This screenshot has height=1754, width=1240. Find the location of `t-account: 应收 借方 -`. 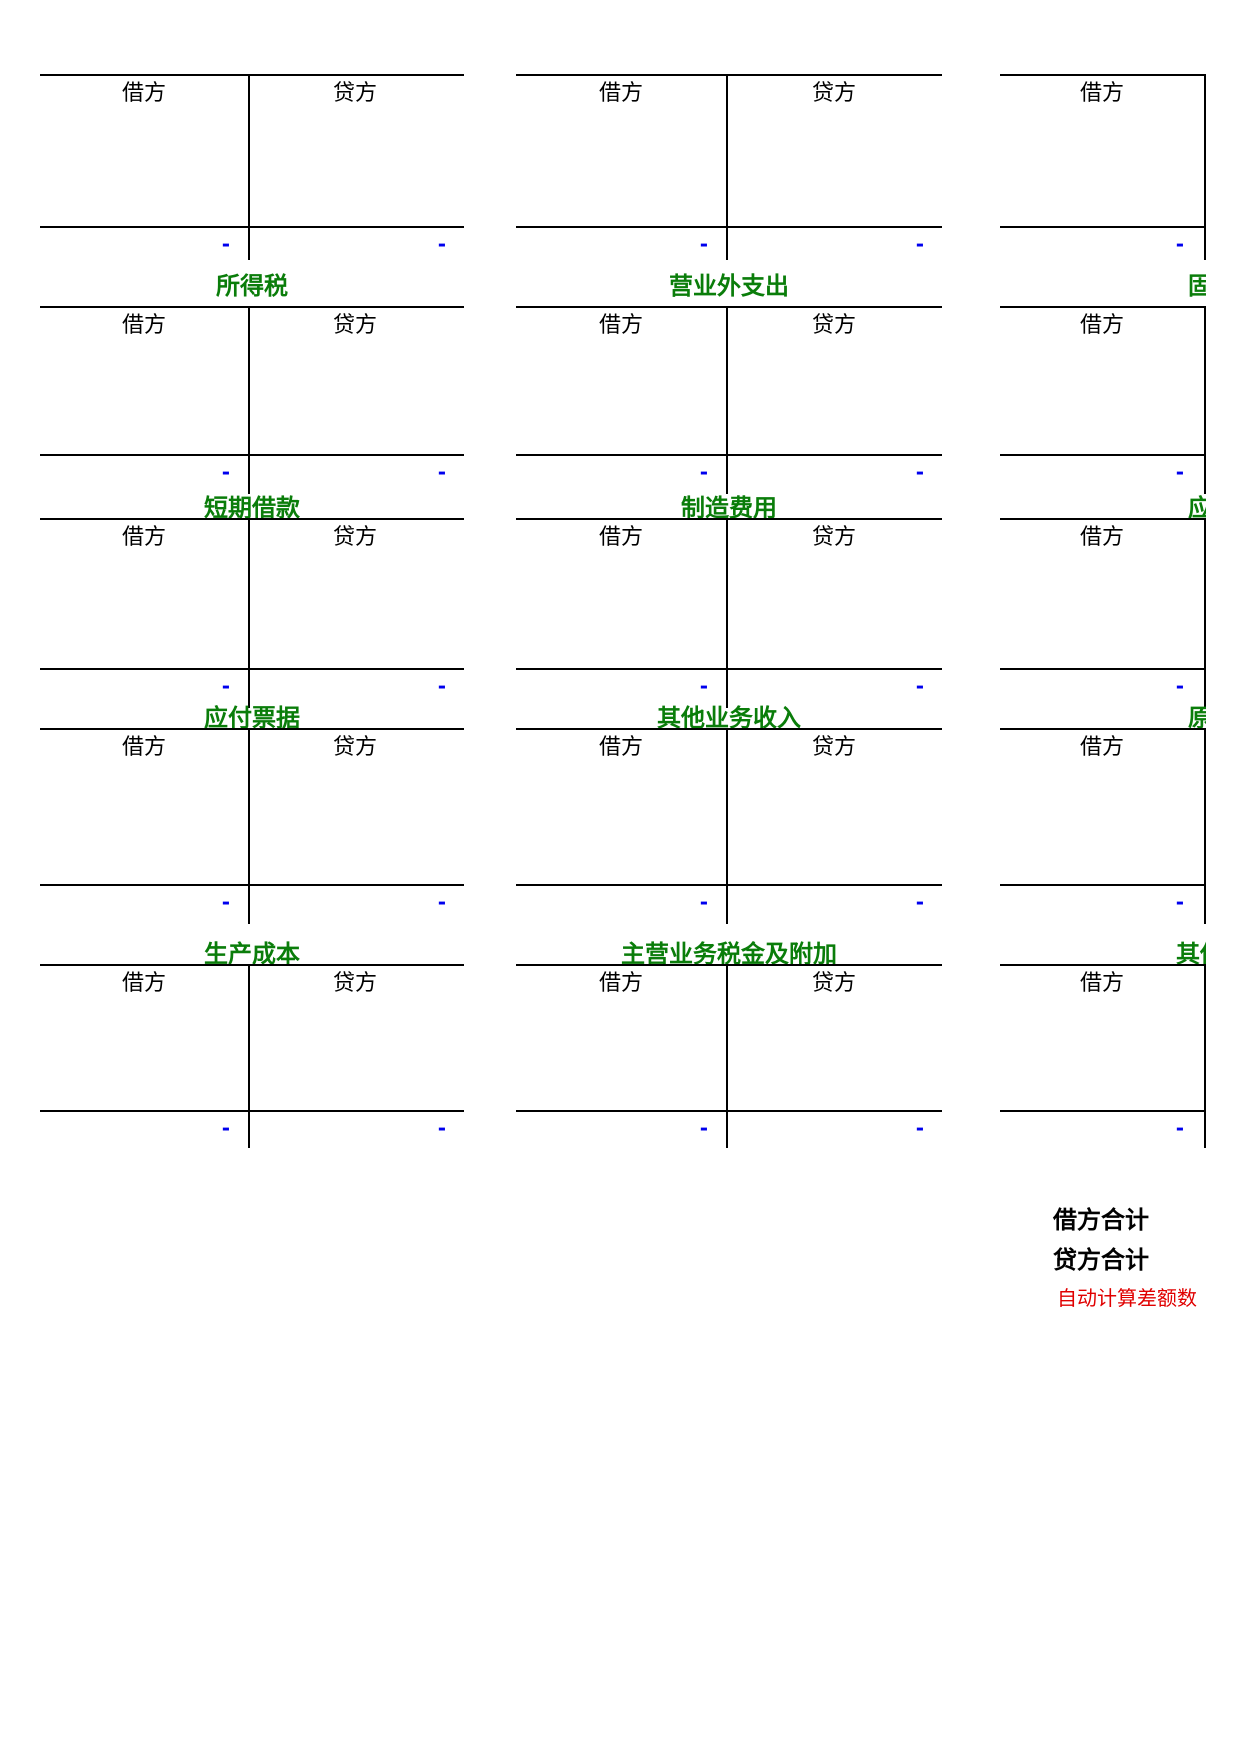

t-account: 应收 借方 - is located at coordinates (1120, 598).